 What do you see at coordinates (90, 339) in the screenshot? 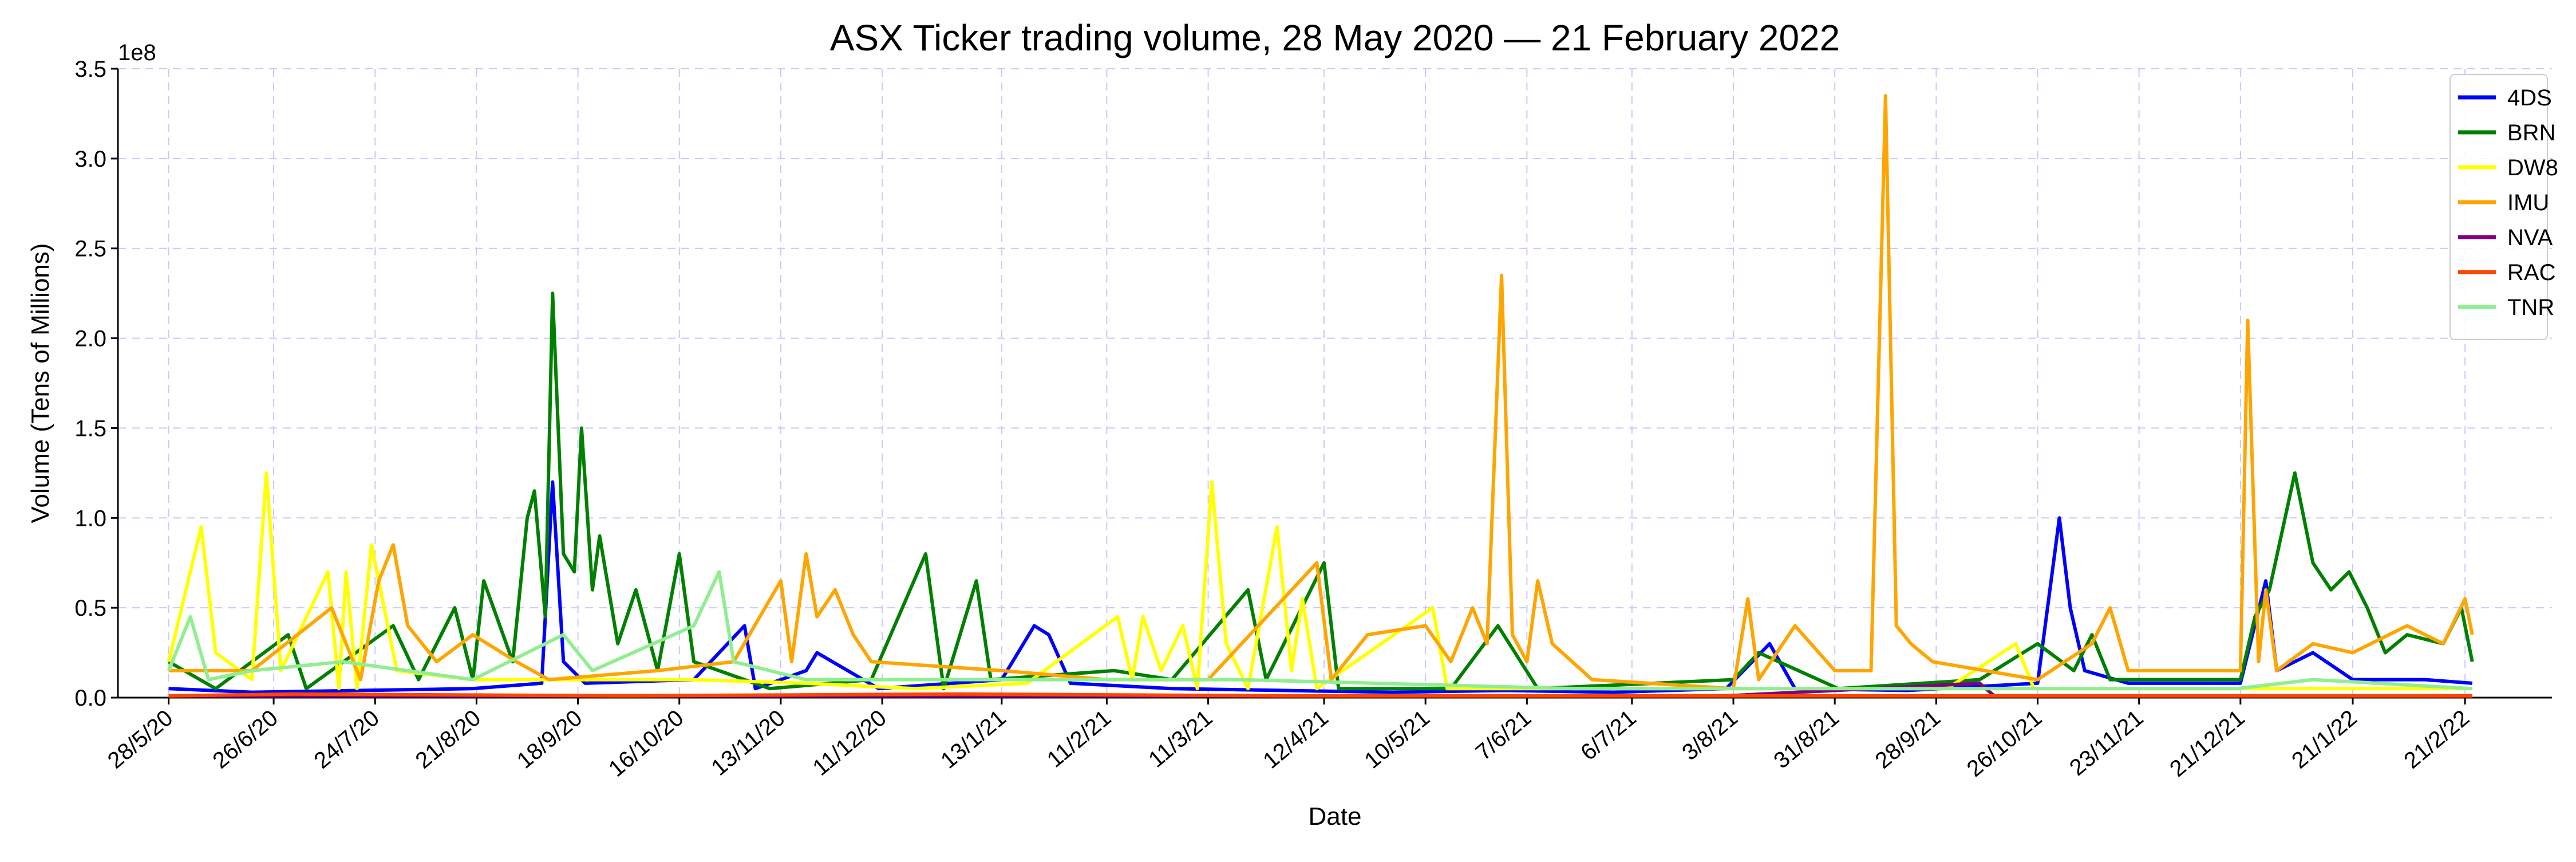
I see `y-tick-label: 2.0` at bounding box center [90, 339].